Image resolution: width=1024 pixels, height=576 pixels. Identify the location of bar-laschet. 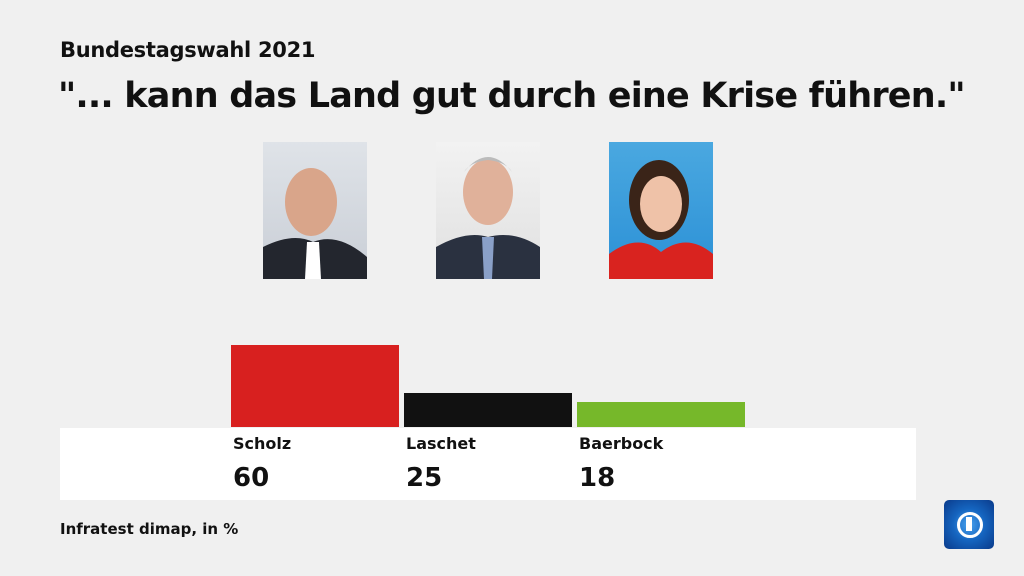
(488, 409).